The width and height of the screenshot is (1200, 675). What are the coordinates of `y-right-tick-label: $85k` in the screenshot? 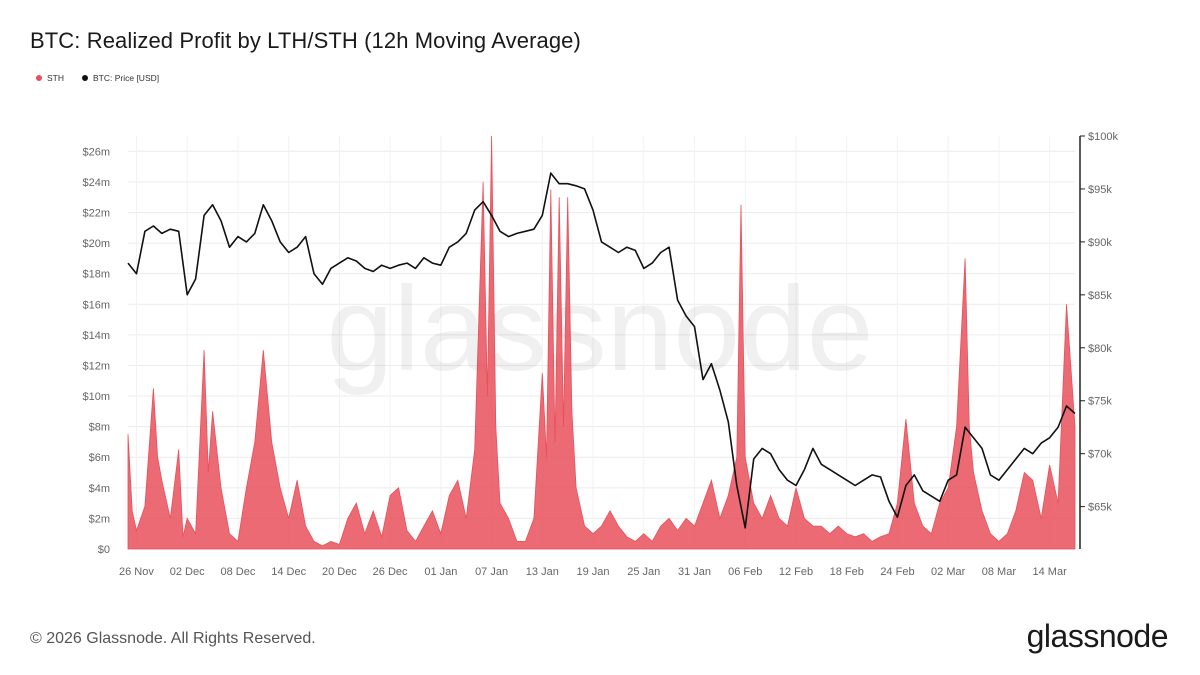 It's located at (1100, 296).